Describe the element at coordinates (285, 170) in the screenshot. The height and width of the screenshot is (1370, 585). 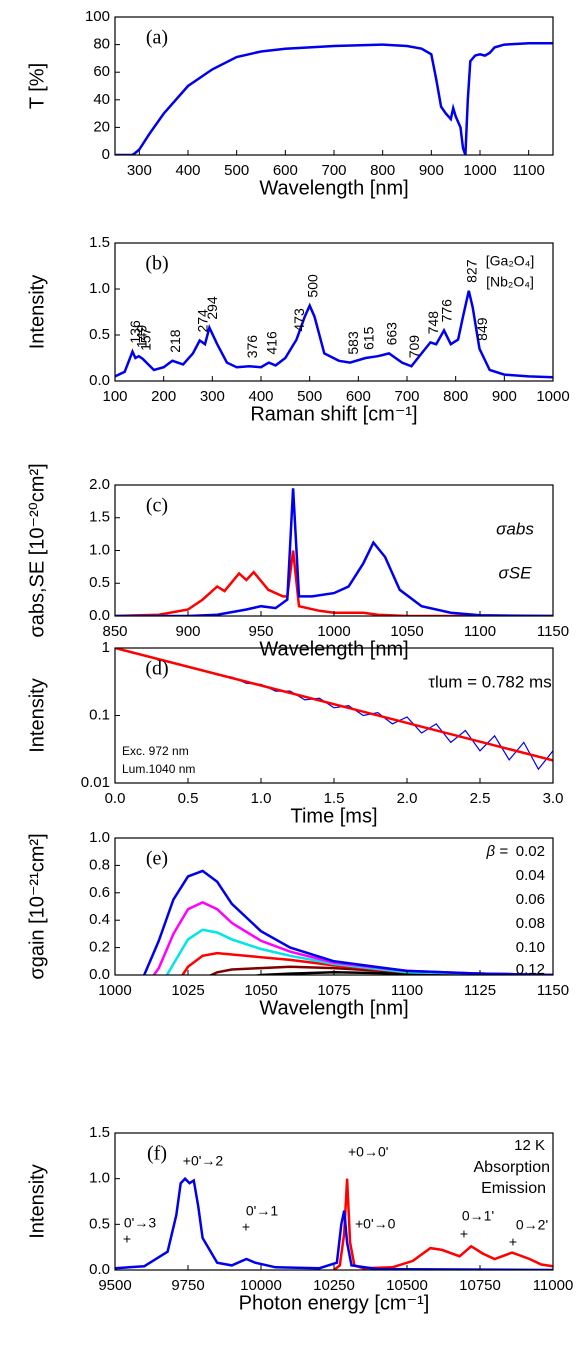
I see `x-tick-label: 600` at that location.